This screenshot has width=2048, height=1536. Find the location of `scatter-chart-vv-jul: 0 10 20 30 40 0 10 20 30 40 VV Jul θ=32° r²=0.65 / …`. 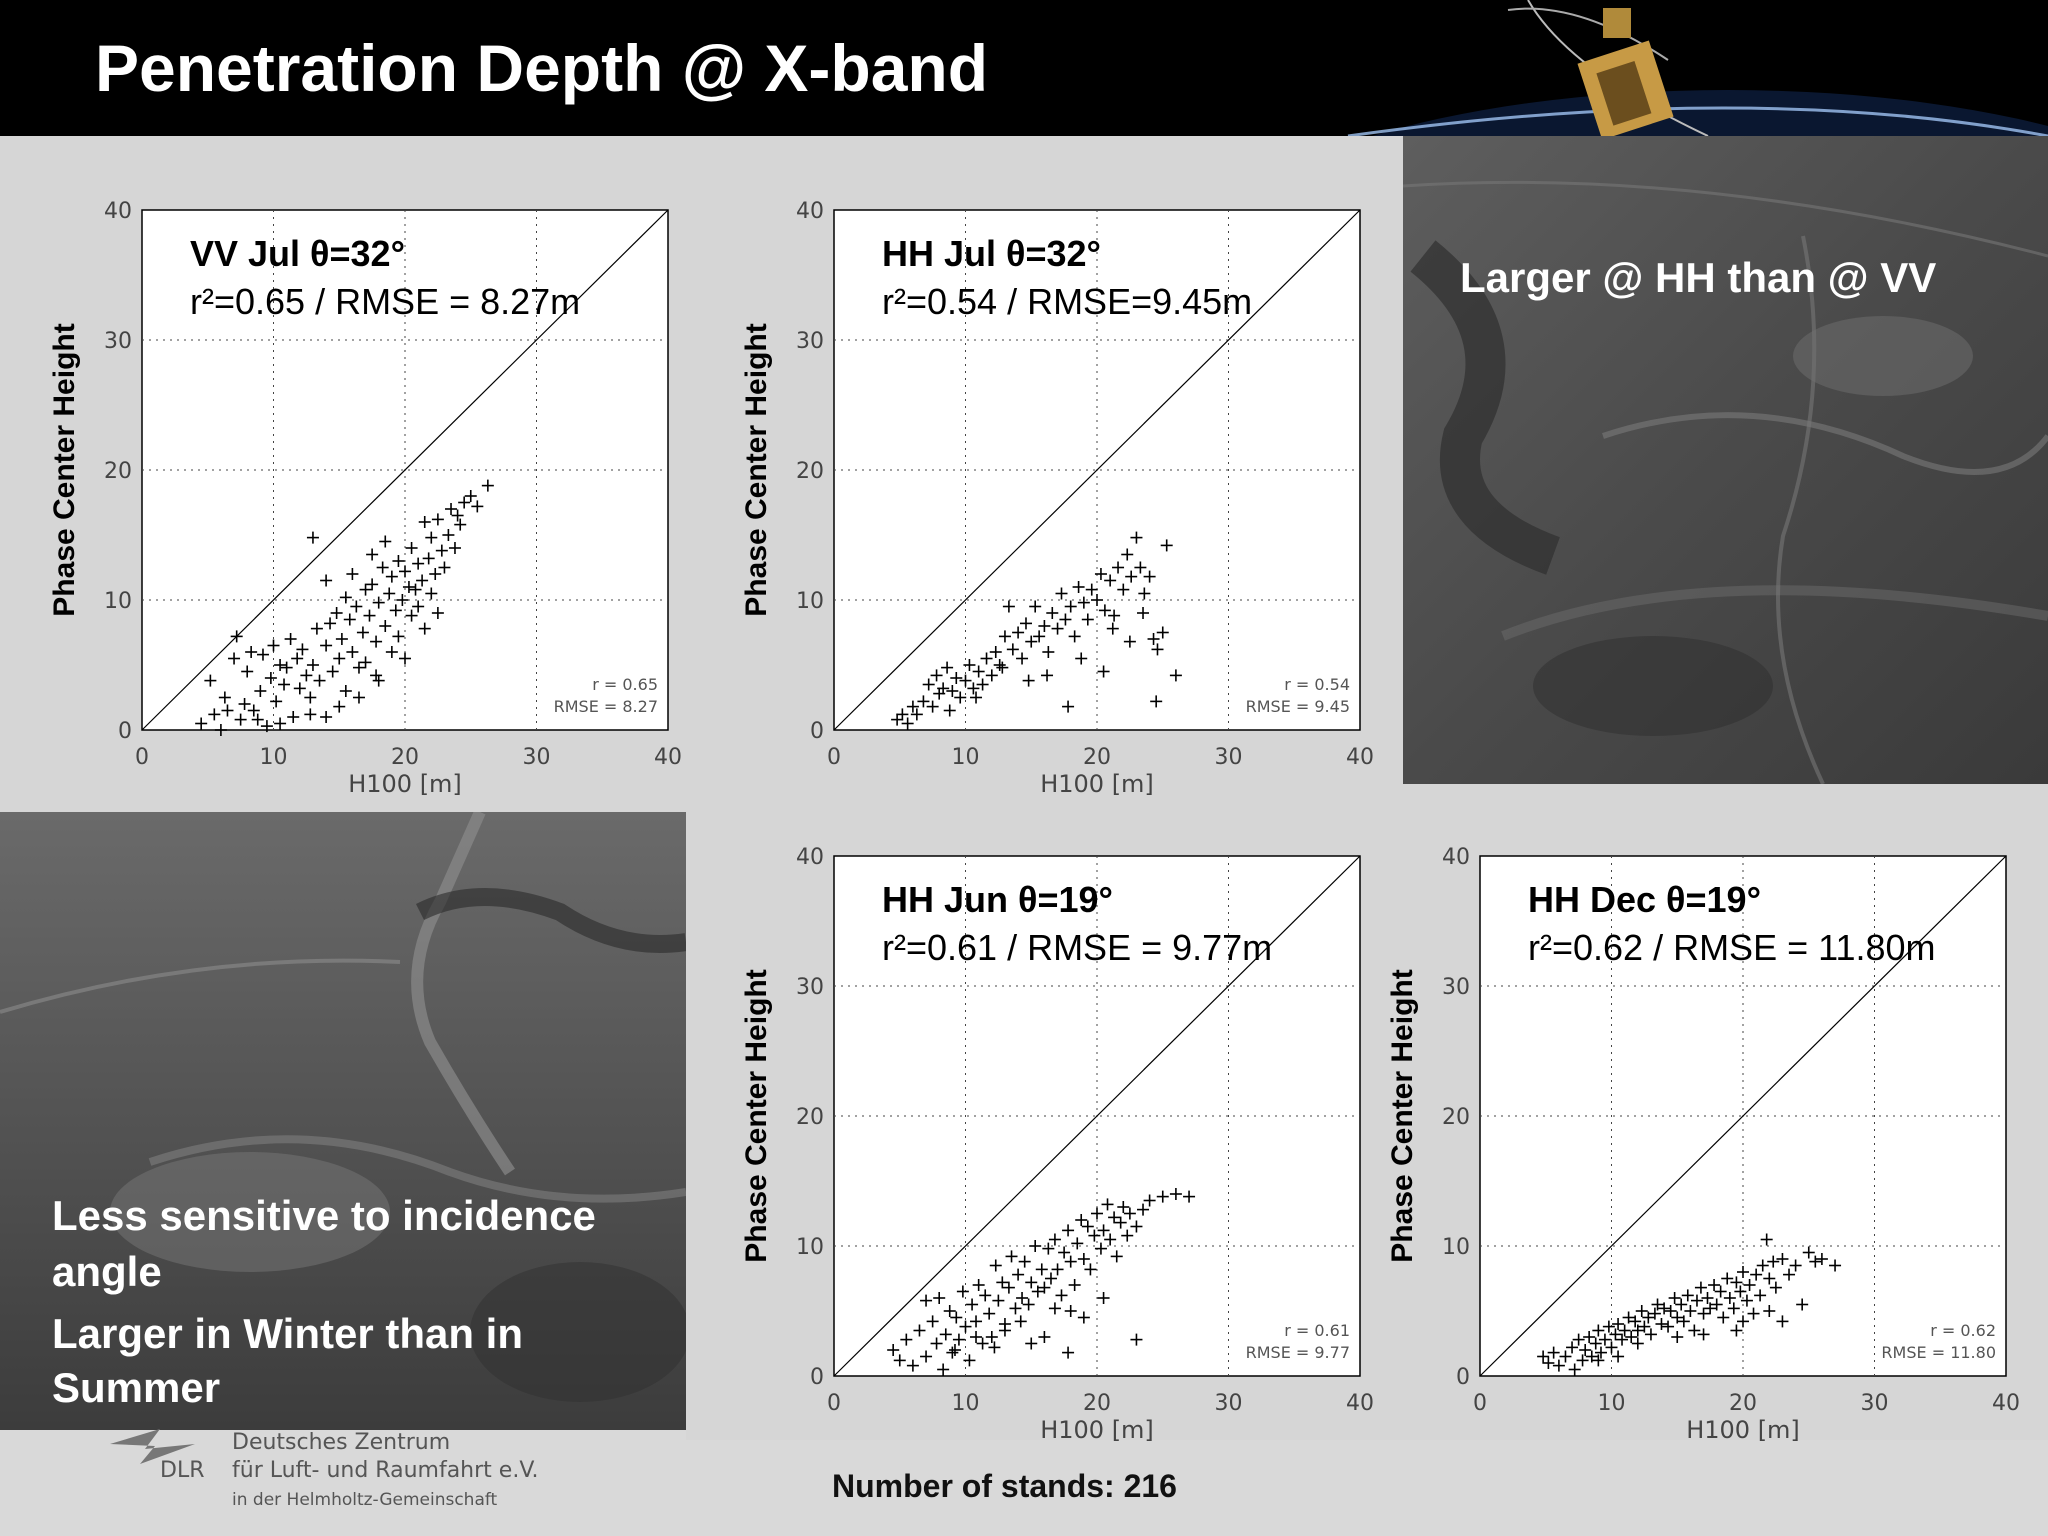

scatter-chart-vv-jul: 0 10 20 30 40 0 10 20 30 40 VV Jul θ=32° r²=0.65 / … is located at coordinates (365, 498).